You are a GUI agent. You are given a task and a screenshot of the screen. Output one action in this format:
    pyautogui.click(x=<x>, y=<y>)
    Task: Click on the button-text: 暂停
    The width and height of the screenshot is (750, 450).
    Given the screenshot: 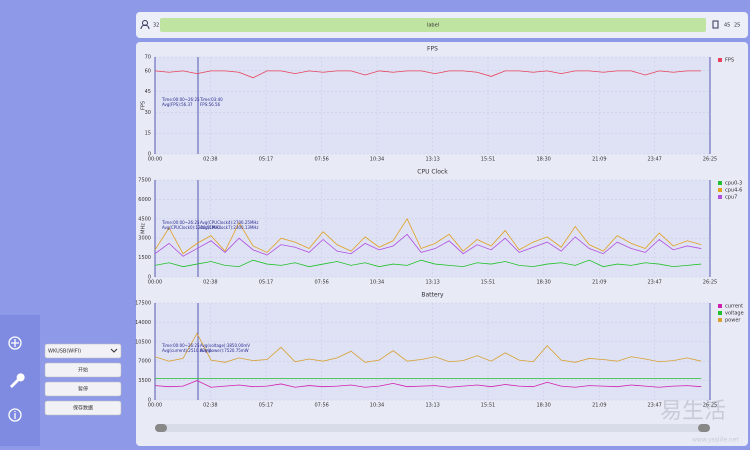 What is the action you would take?
    pyautogui.click(x=83, y=389)
    